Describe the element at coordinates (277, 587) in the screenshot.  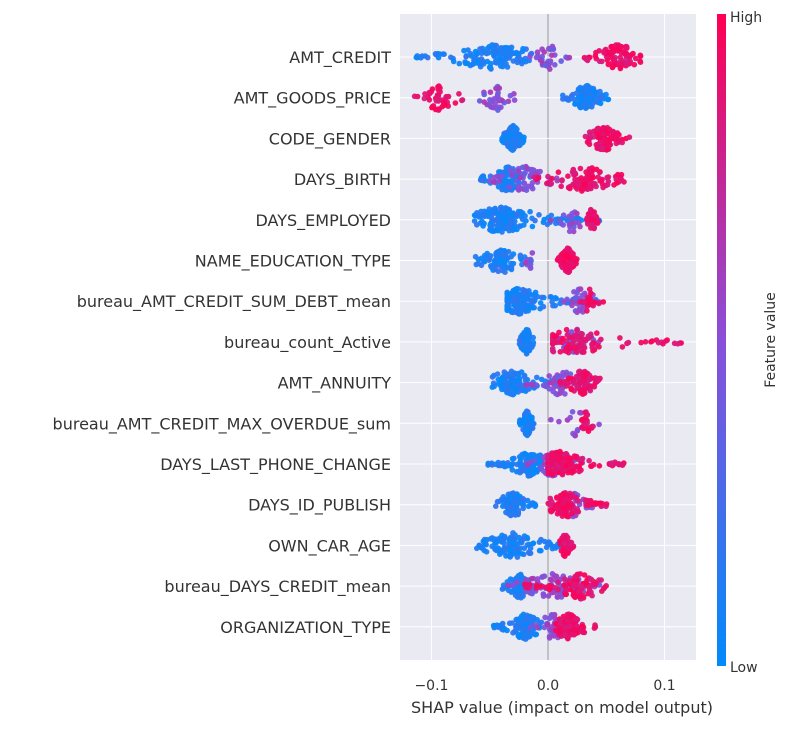
I see `feature-label: bureau_DAYS_CREDIT_mean` at that location.